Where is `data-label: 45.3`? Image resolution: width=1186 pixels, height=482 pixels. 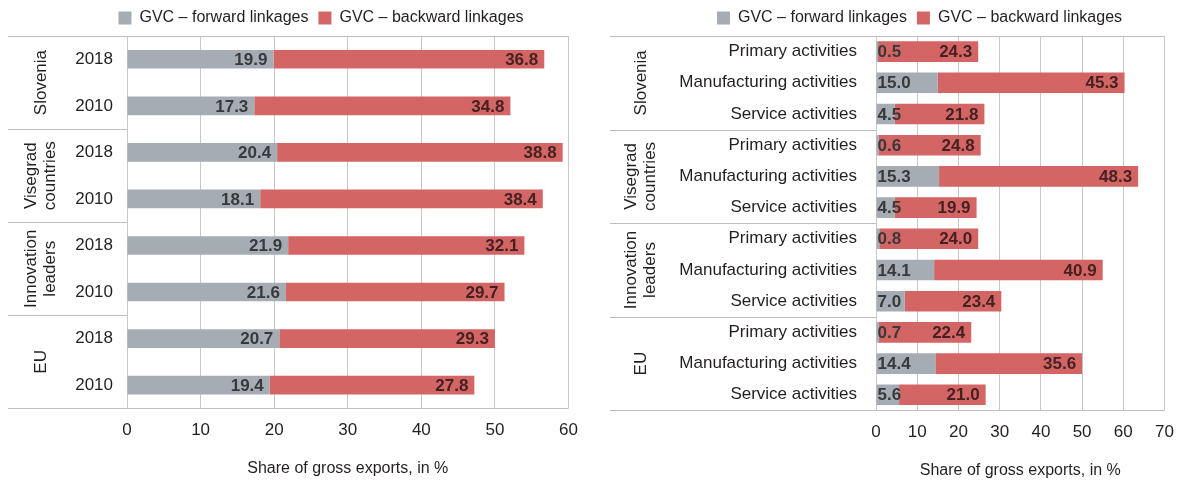 data-label: 45.3 is located at coordinates (1102, 83).